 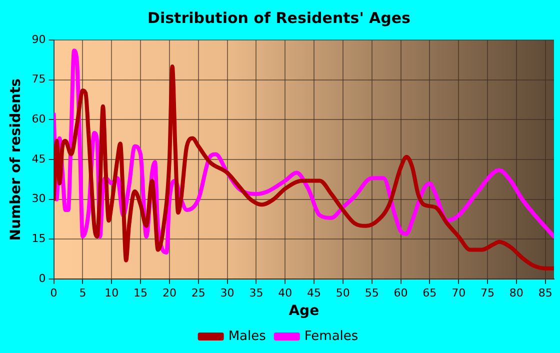 What do you see at coordinates (169, 293) in the screenshot?
I see `x-tick-label: 20` at bounding box center [169, 293].